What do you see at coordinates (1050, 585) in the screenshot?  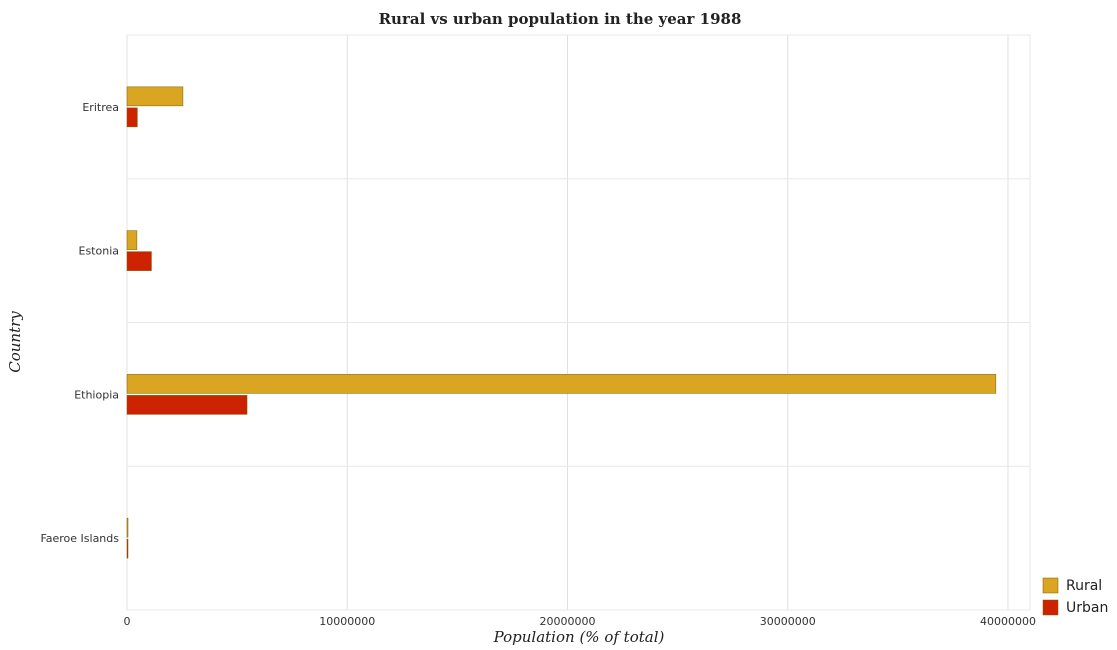 I see `legend-swatch-rural` at bounding box center [1050, 585].